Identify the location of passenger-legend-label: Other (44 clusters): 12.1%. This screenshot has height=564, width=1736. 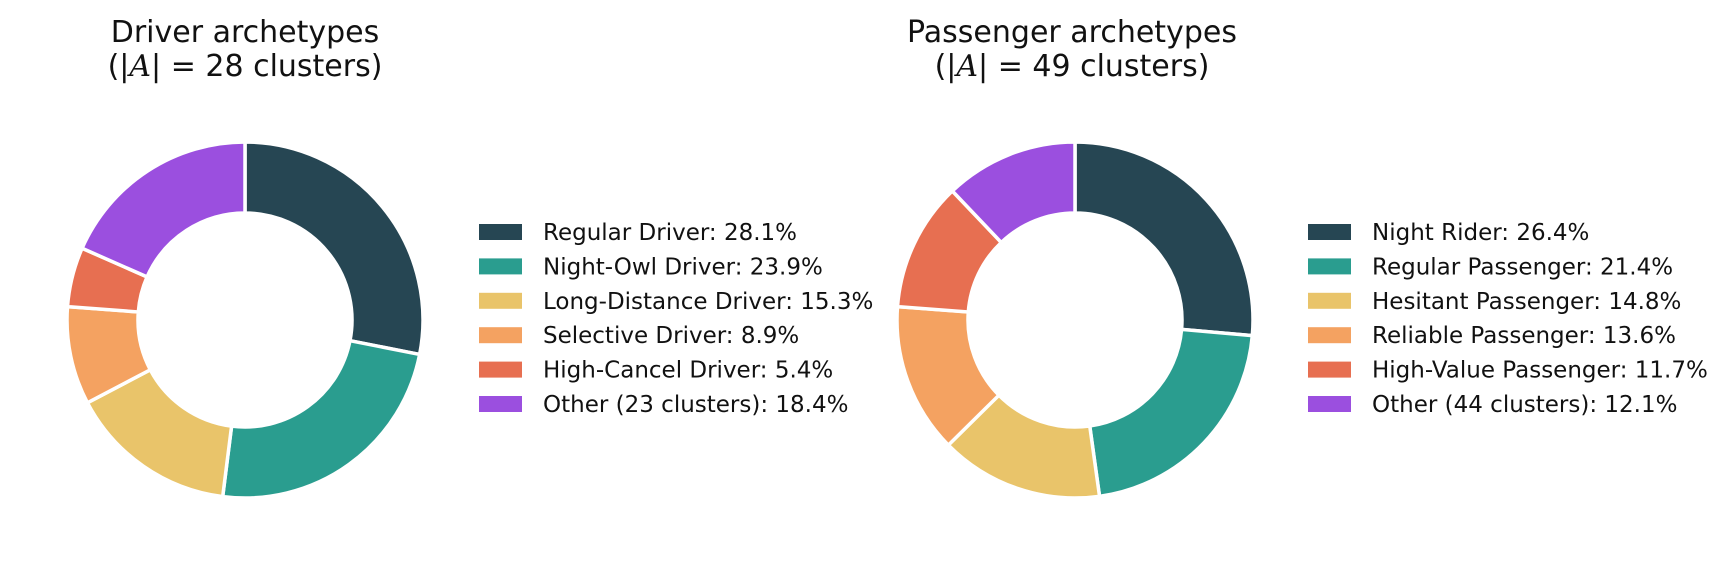
(1524, 405).